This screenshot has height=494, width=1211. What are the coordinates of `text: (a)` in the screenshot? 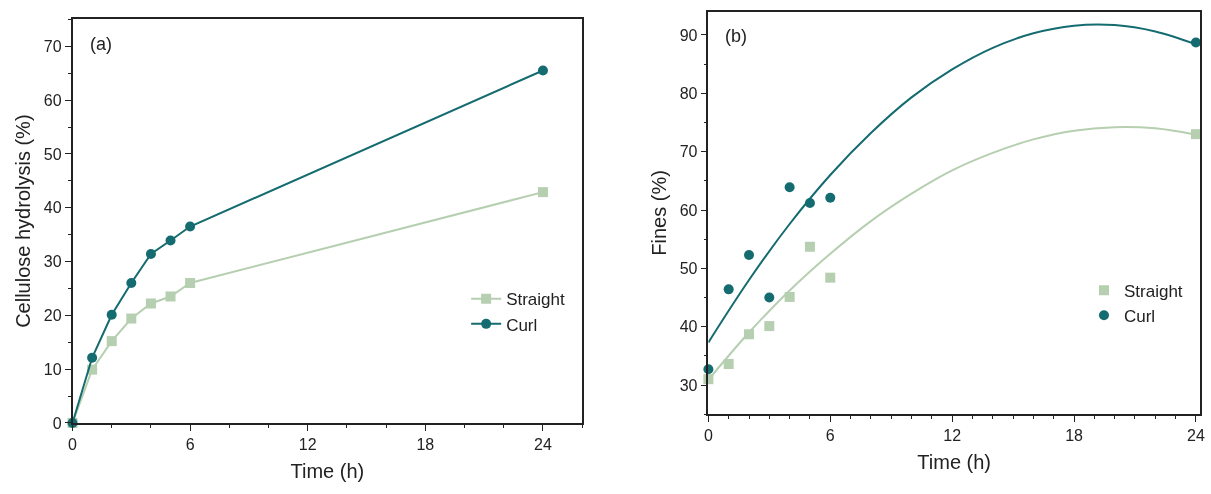 It's located at (101, 44).